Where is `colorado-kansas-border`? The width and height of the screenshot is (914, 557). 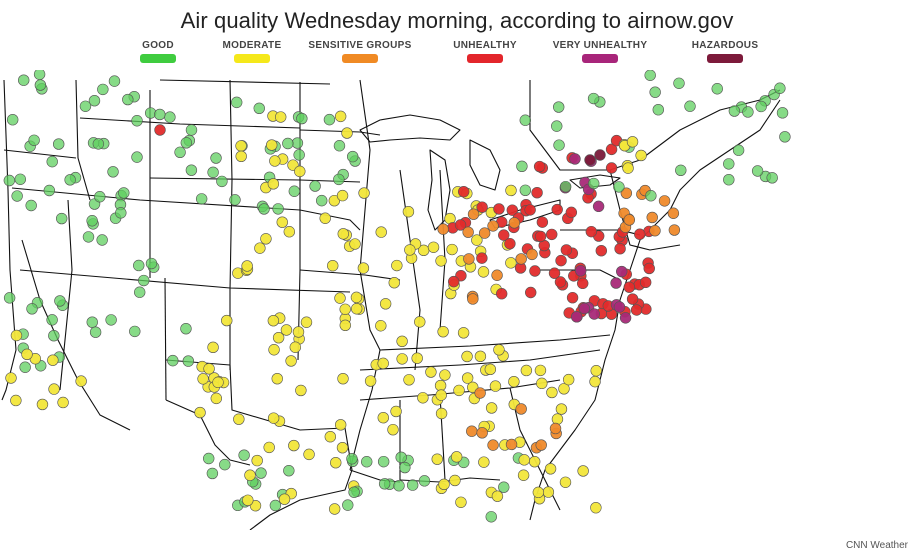
colorado-kansas-border is located at coordinates (231, 224).